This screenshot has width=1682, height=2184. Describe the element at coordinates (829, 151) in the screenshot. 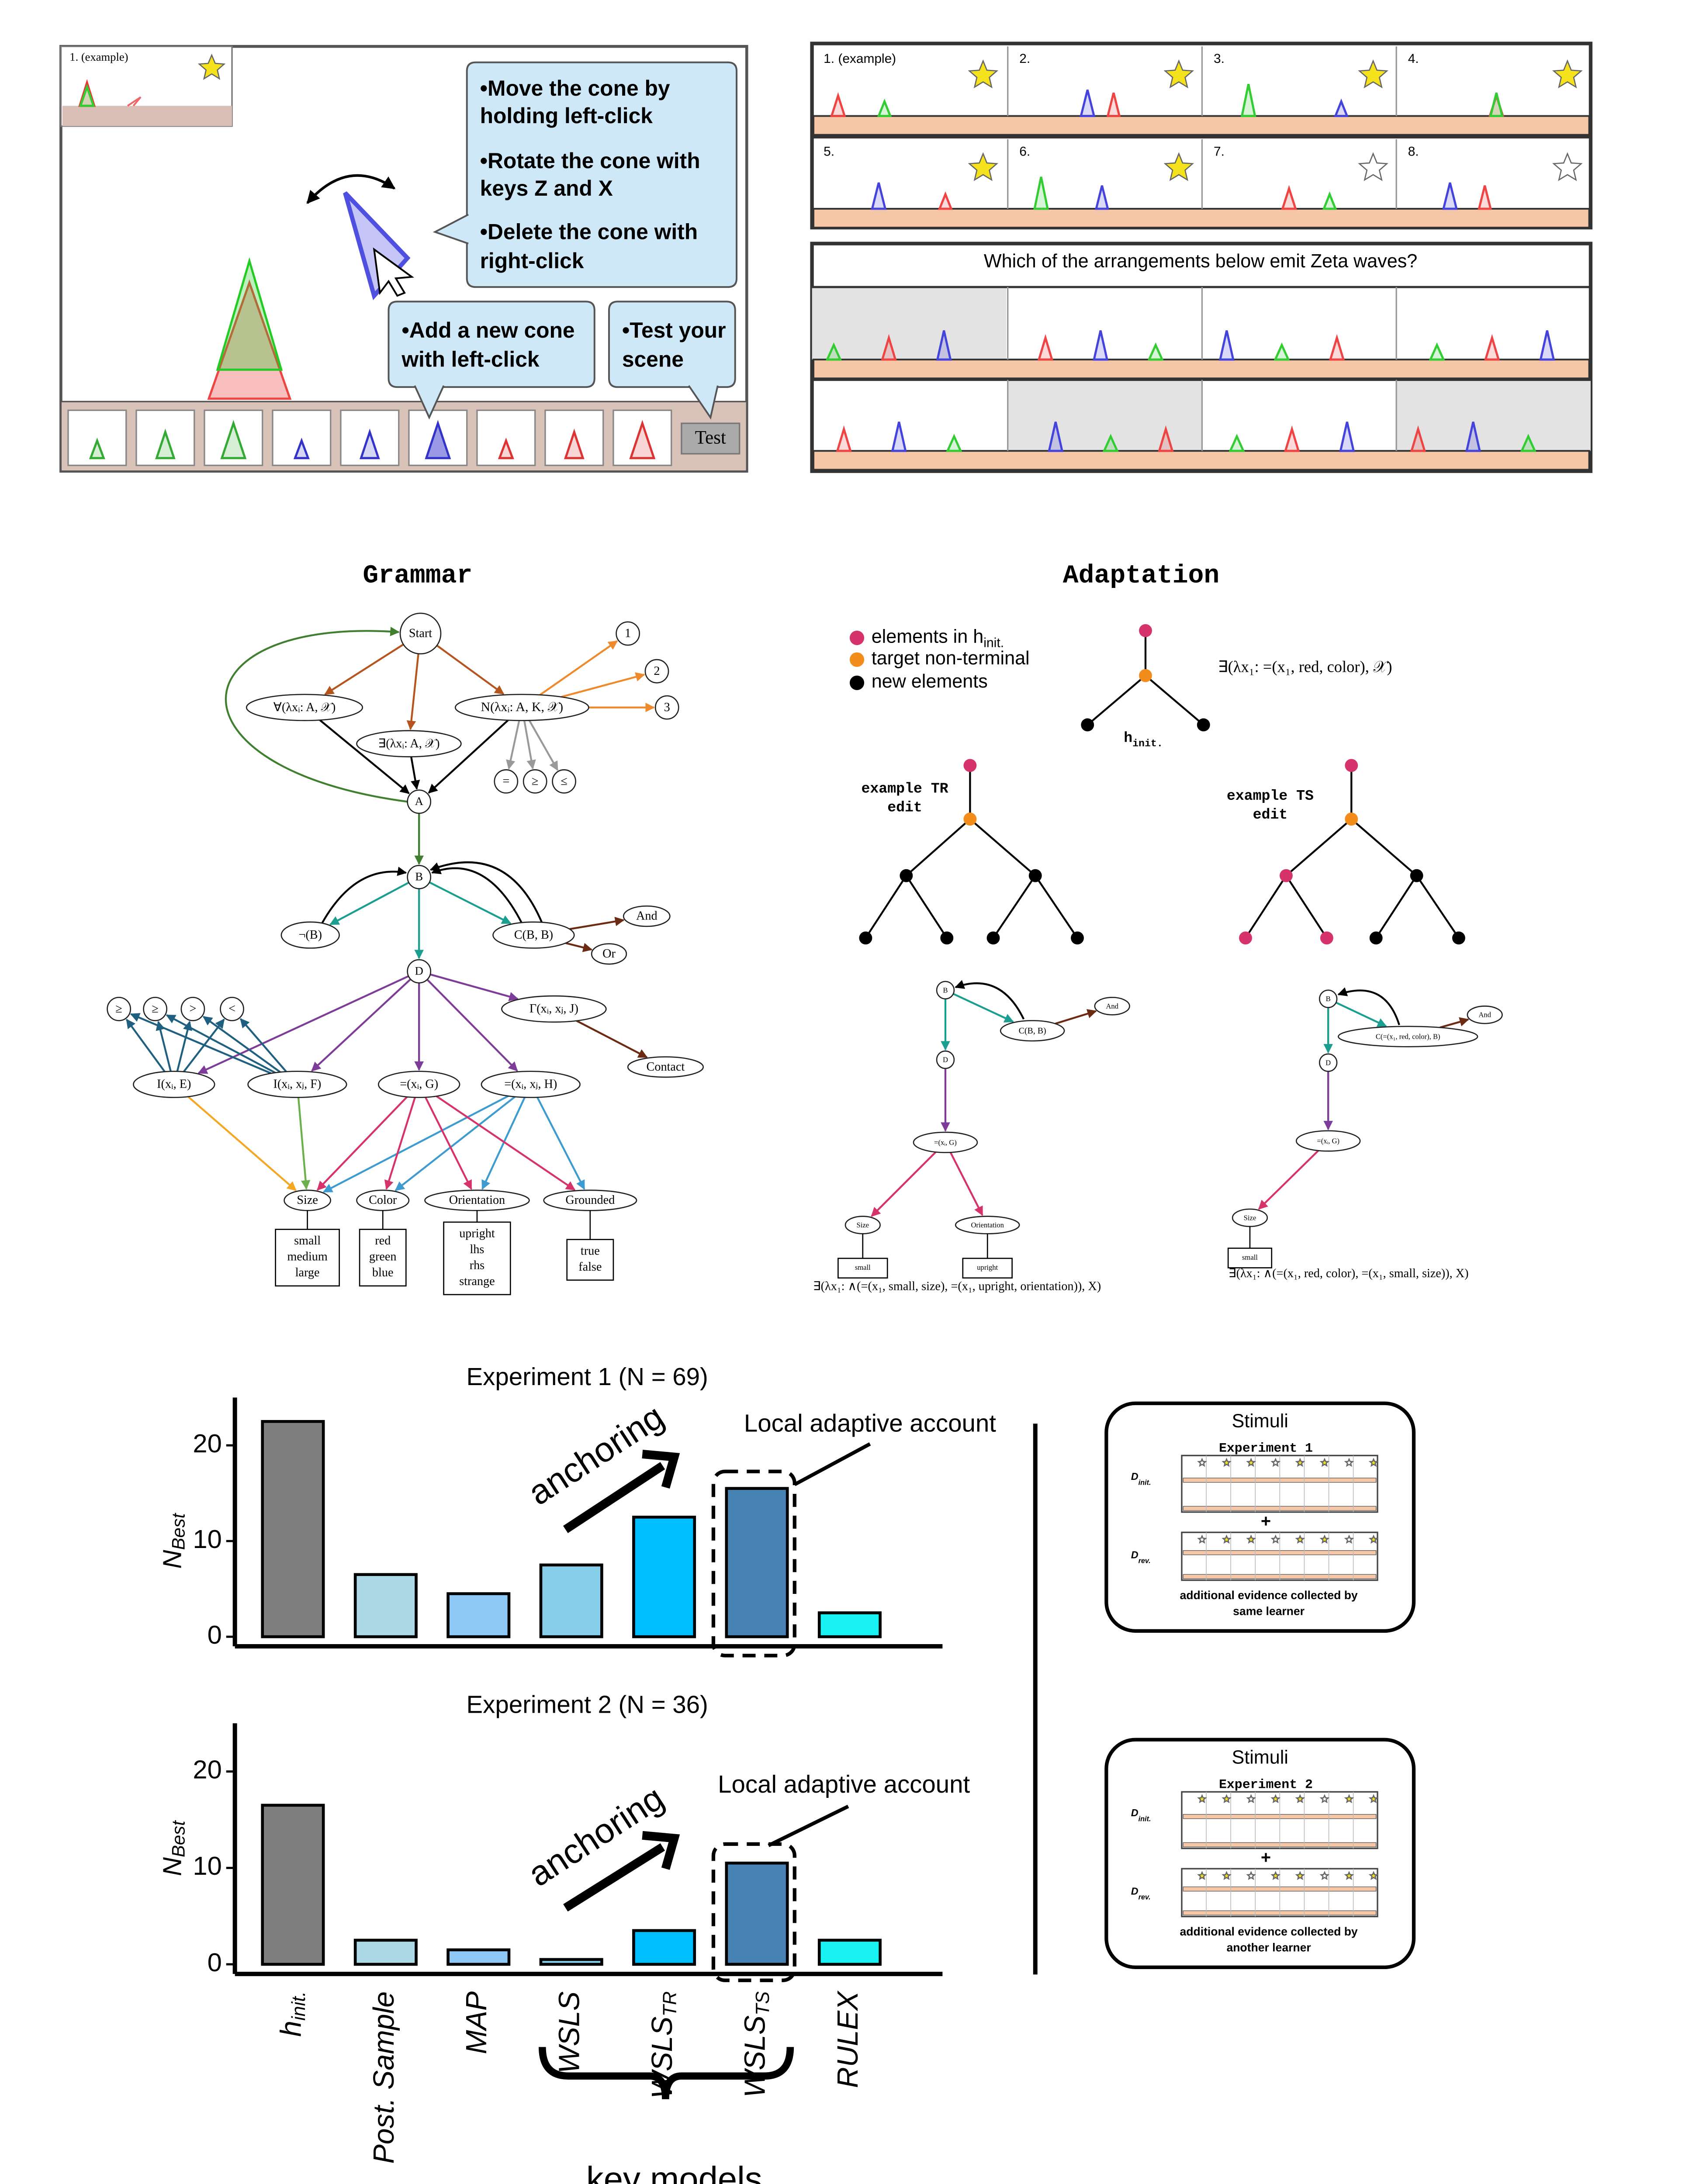

I see `example-label: 5.` at that location.